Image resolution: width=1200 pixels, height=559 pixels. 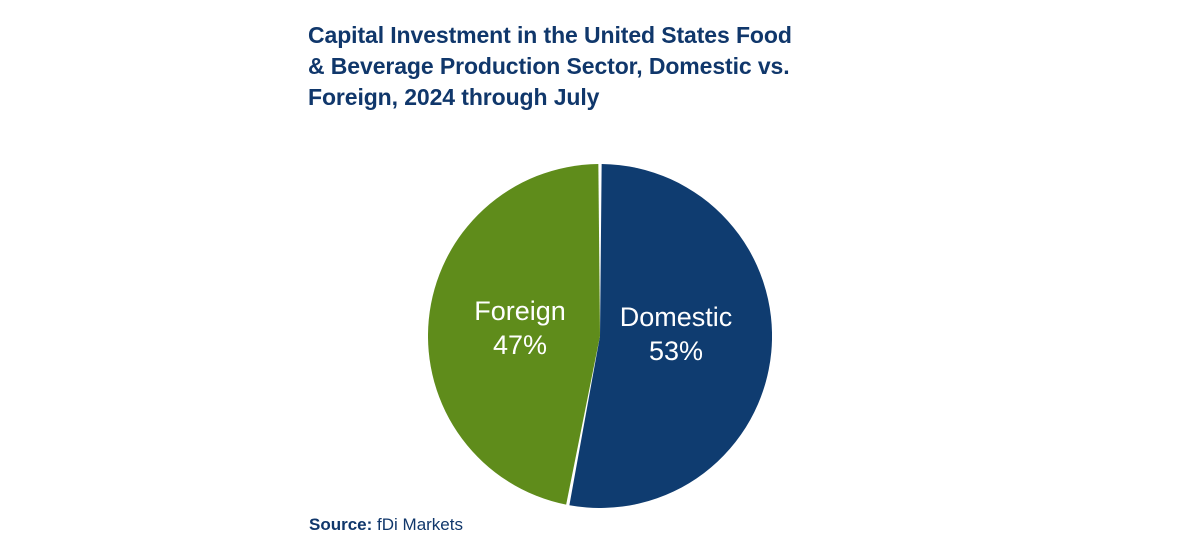 What do you see at coordinates (514, 334) in the screenshot?
I see `pie-slice-foreign` at bounding box center [514, 334].